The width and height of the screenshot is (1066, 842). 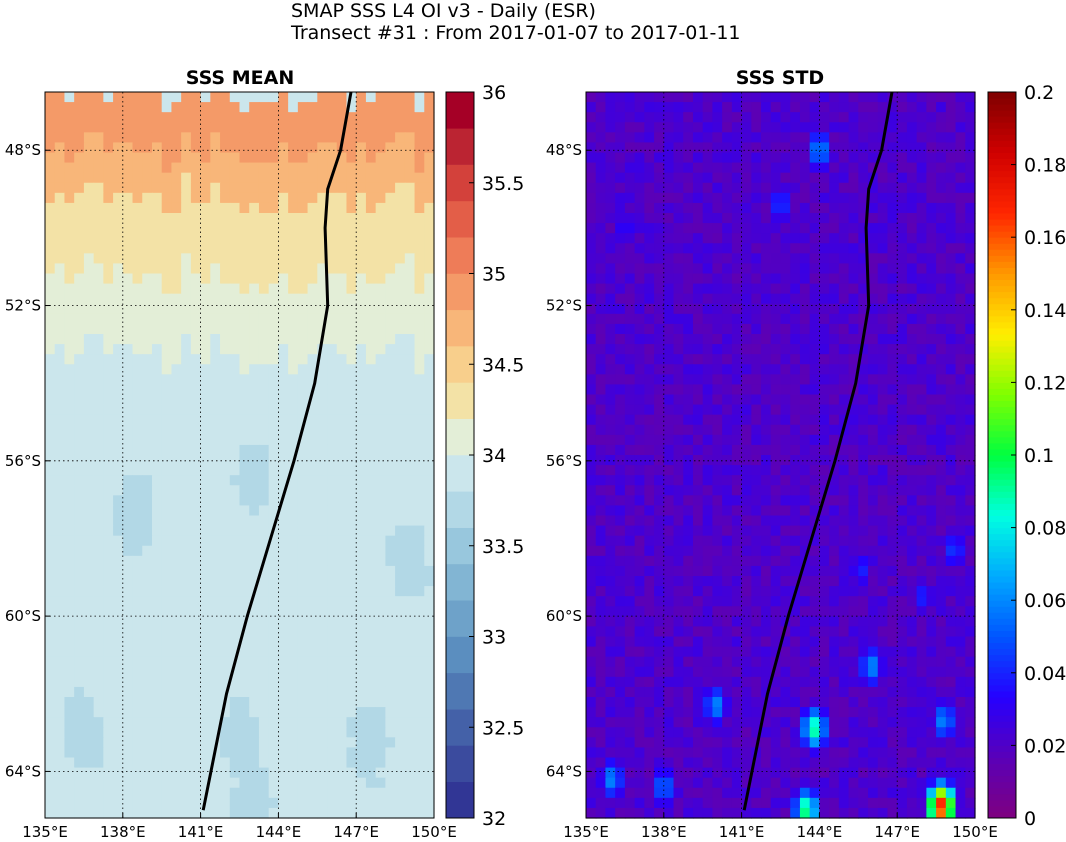 I want to click on colorbar-tick-label: 35, so click(x=494, y=275).